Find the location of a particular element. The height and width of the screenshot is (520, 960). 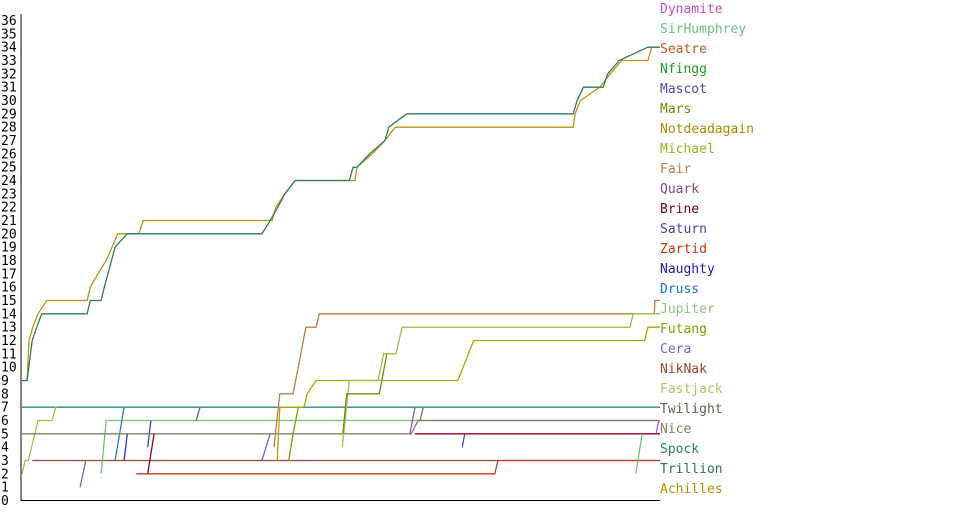

y-tick-label: 13 is located at coordinates (9, 328).